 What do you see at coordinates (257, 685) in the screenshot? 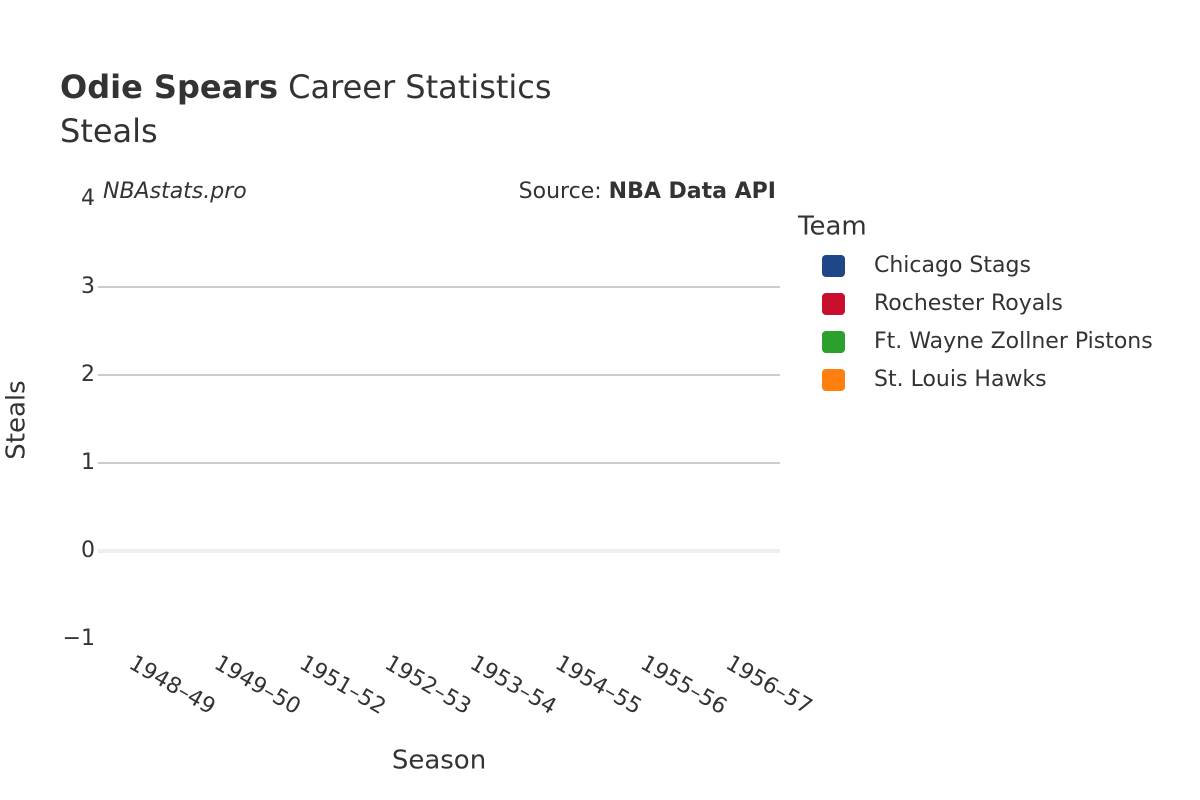
I see `x-tick-label: 1949–50` at bounding box center [257, 685].